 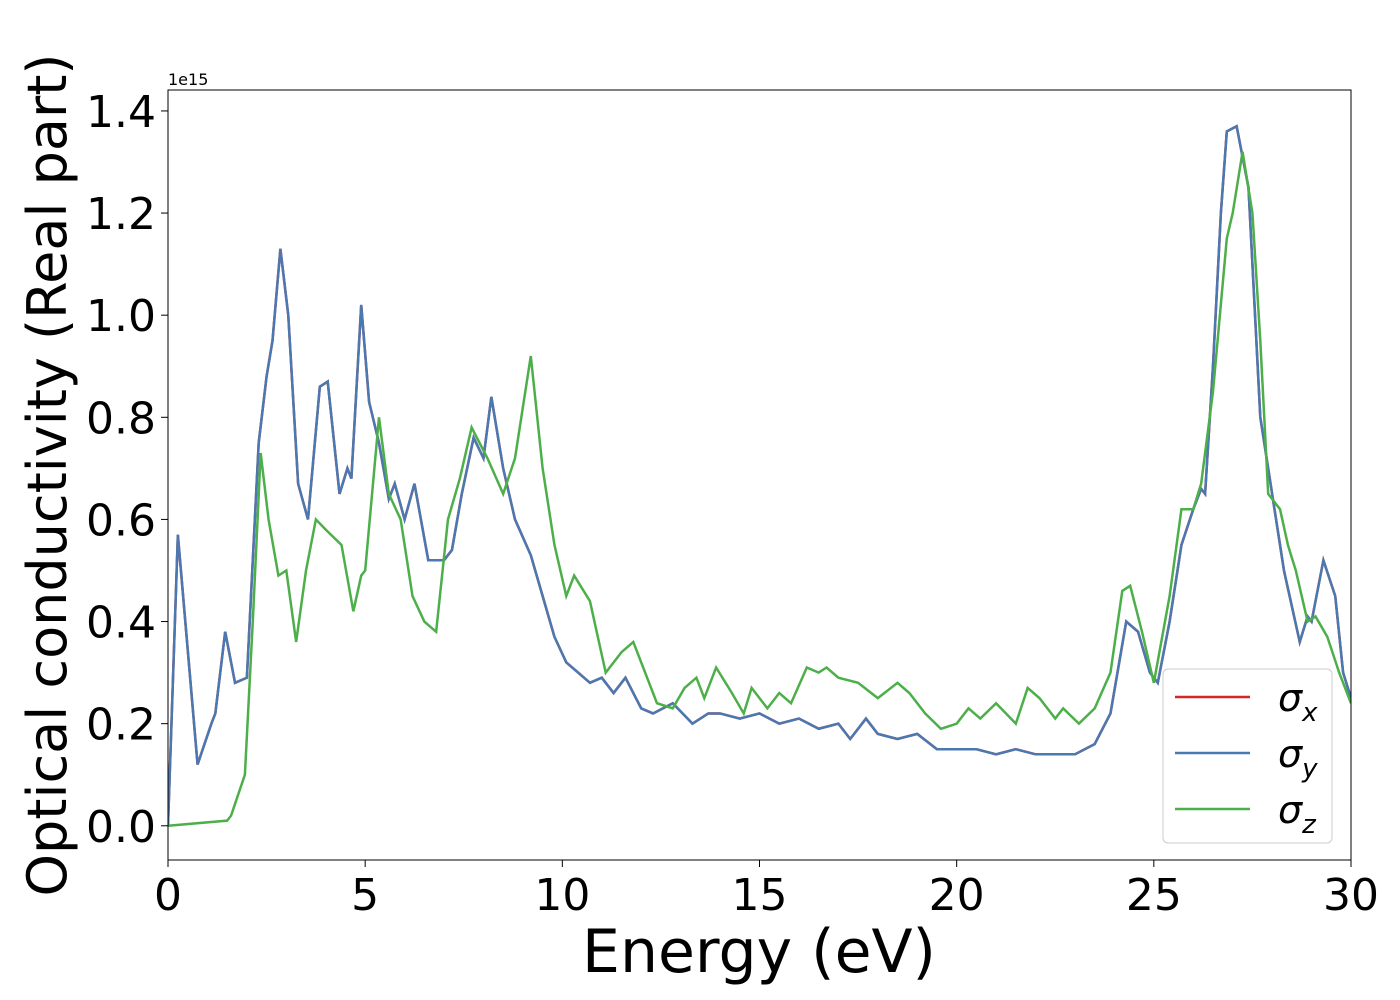 I want to click on x-tick-label: 25, so click(x=1154, y=895).